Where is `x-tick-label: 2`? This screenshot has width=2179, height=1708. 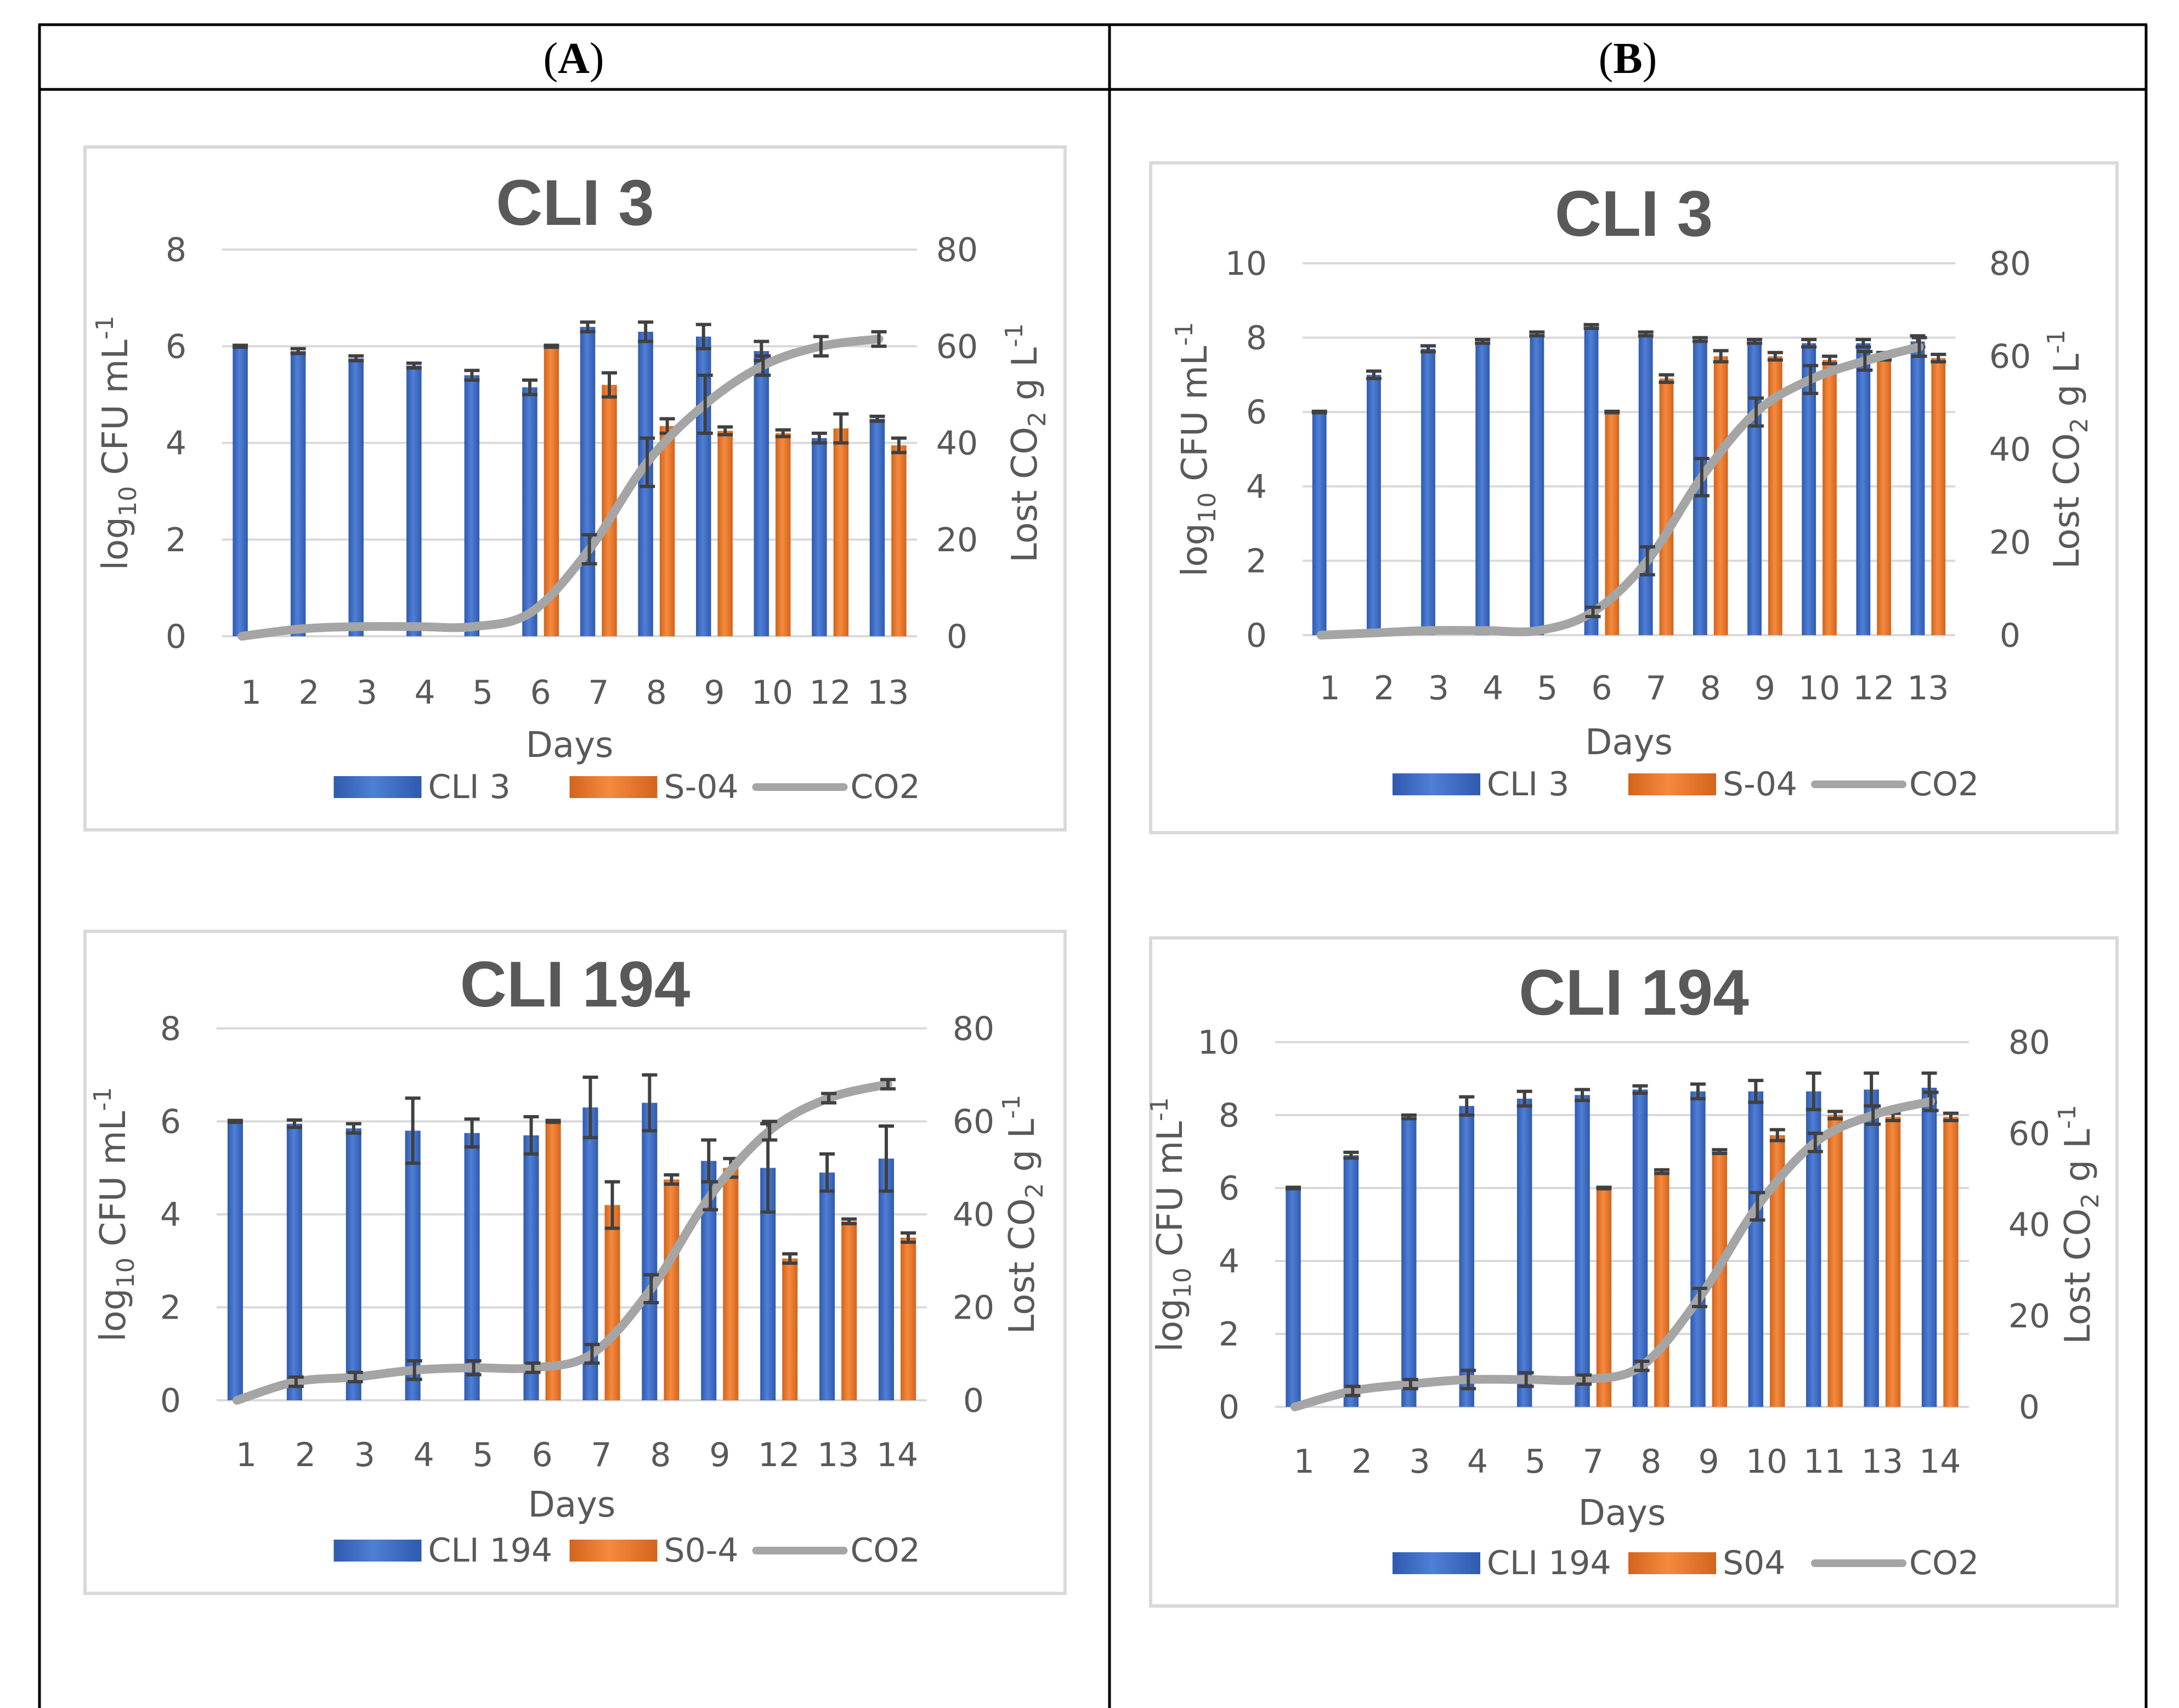 x-tick-label: 2 is located at coordinates (1384, 688).